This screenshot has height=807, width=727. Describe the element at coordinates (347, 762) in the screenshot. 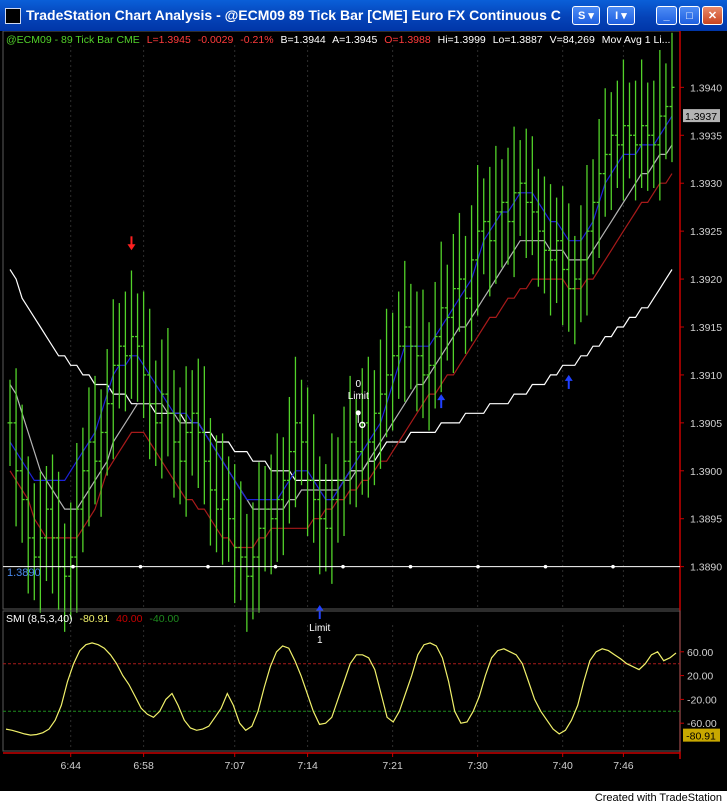

I see `time-axis: 6:44 6:58 7:07 7:14 7:21 7:30 7:40 7:46` at that location.